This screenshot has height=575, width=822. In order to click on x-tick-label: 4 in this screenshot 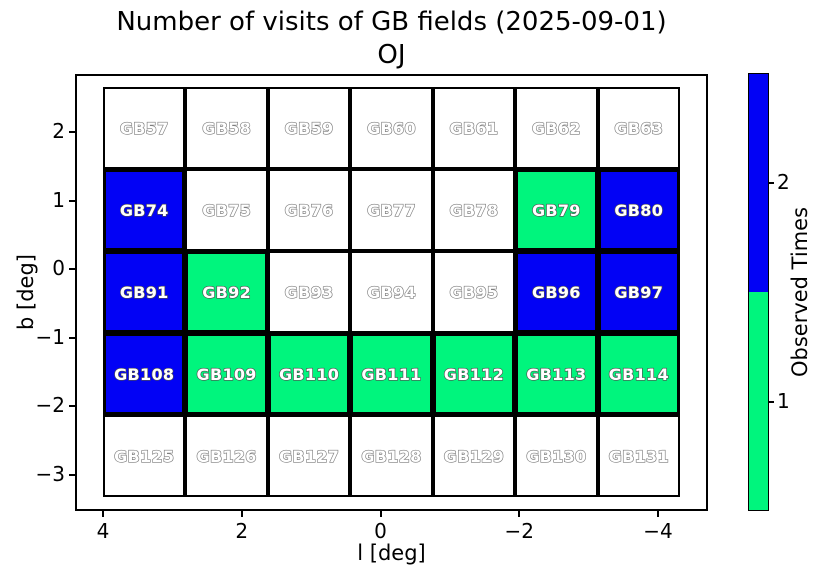, I will do `click(103, 531)`.